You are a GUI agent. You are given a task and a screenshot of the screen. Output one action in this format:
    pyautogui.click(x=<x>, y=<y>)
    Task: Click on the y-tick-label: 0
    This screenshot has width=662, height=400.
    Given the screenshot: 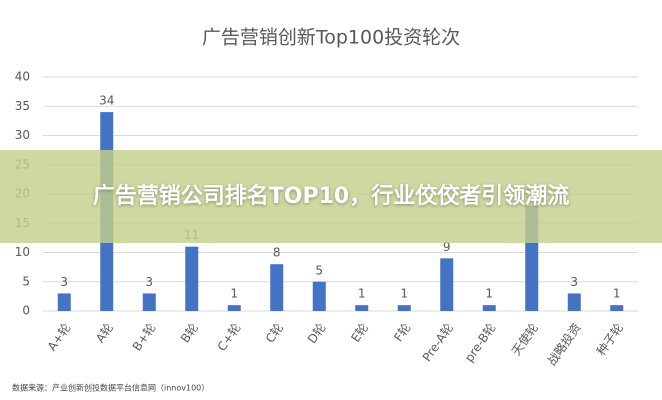 What is the action you would take?
    pyautogui.click(x=26, y=311)
    